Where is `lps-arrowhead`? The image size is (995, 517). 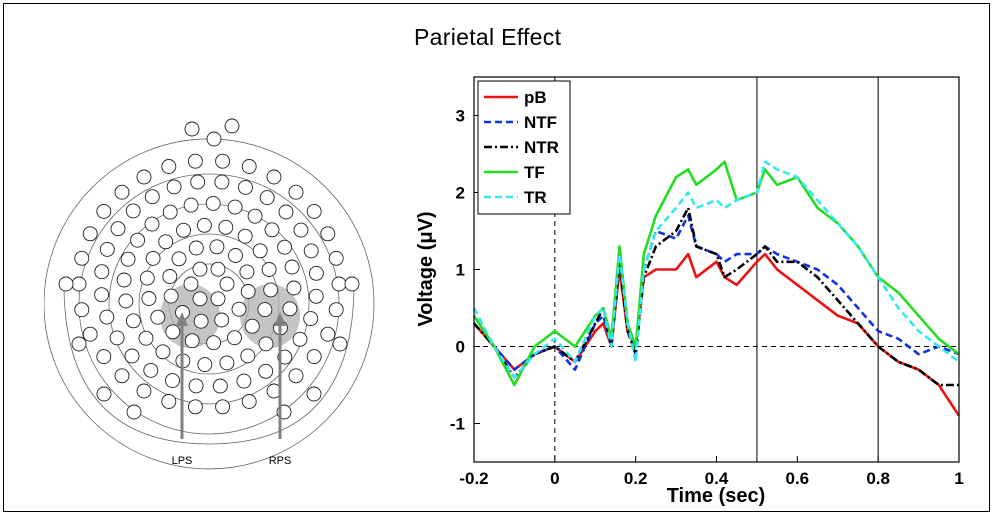 lps-arrowhead is located at coordinates (182, 319).